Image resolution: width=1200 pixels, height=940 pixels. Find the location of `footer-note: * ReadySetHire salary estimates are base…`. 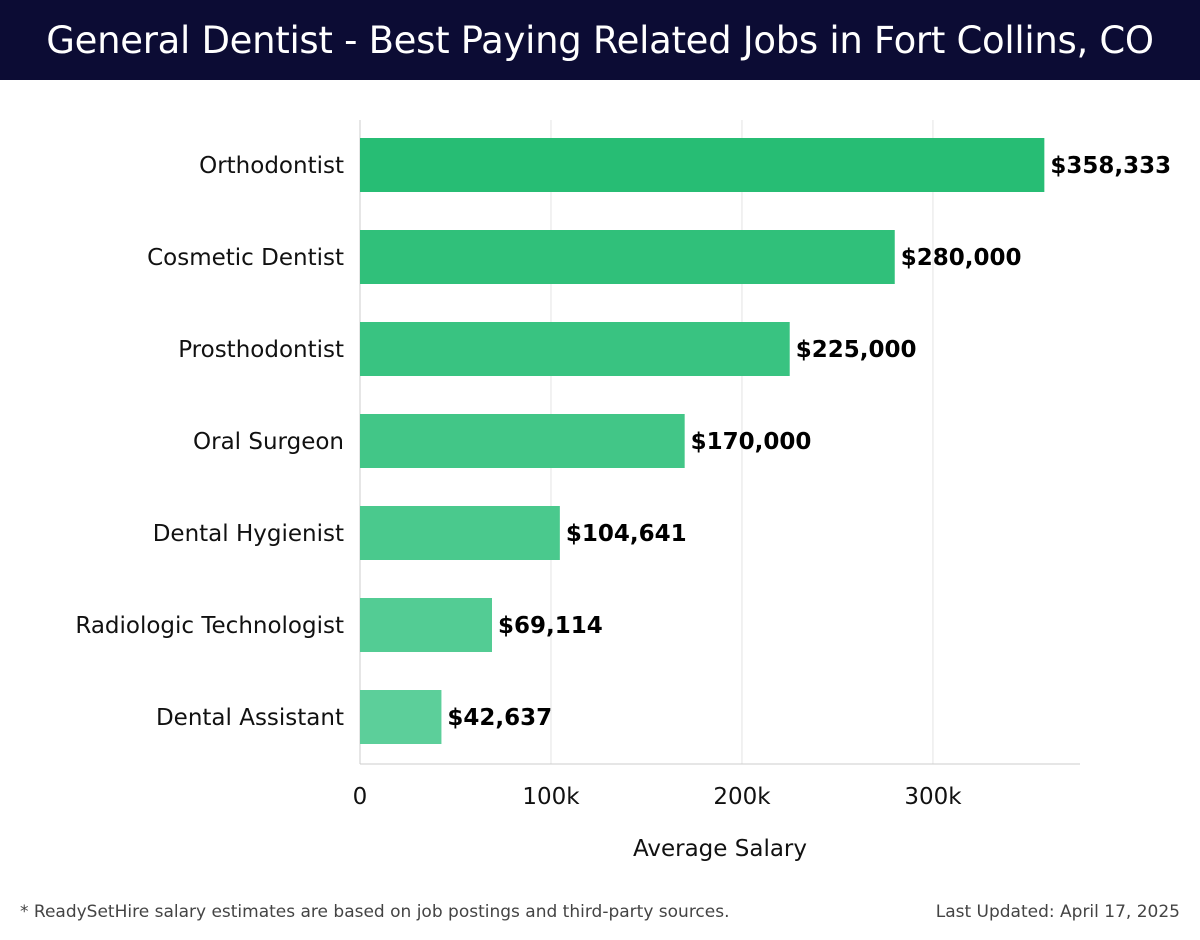

footer-note: * ReadySetHire salary estimates are base… is located at coordinates (375, 912).